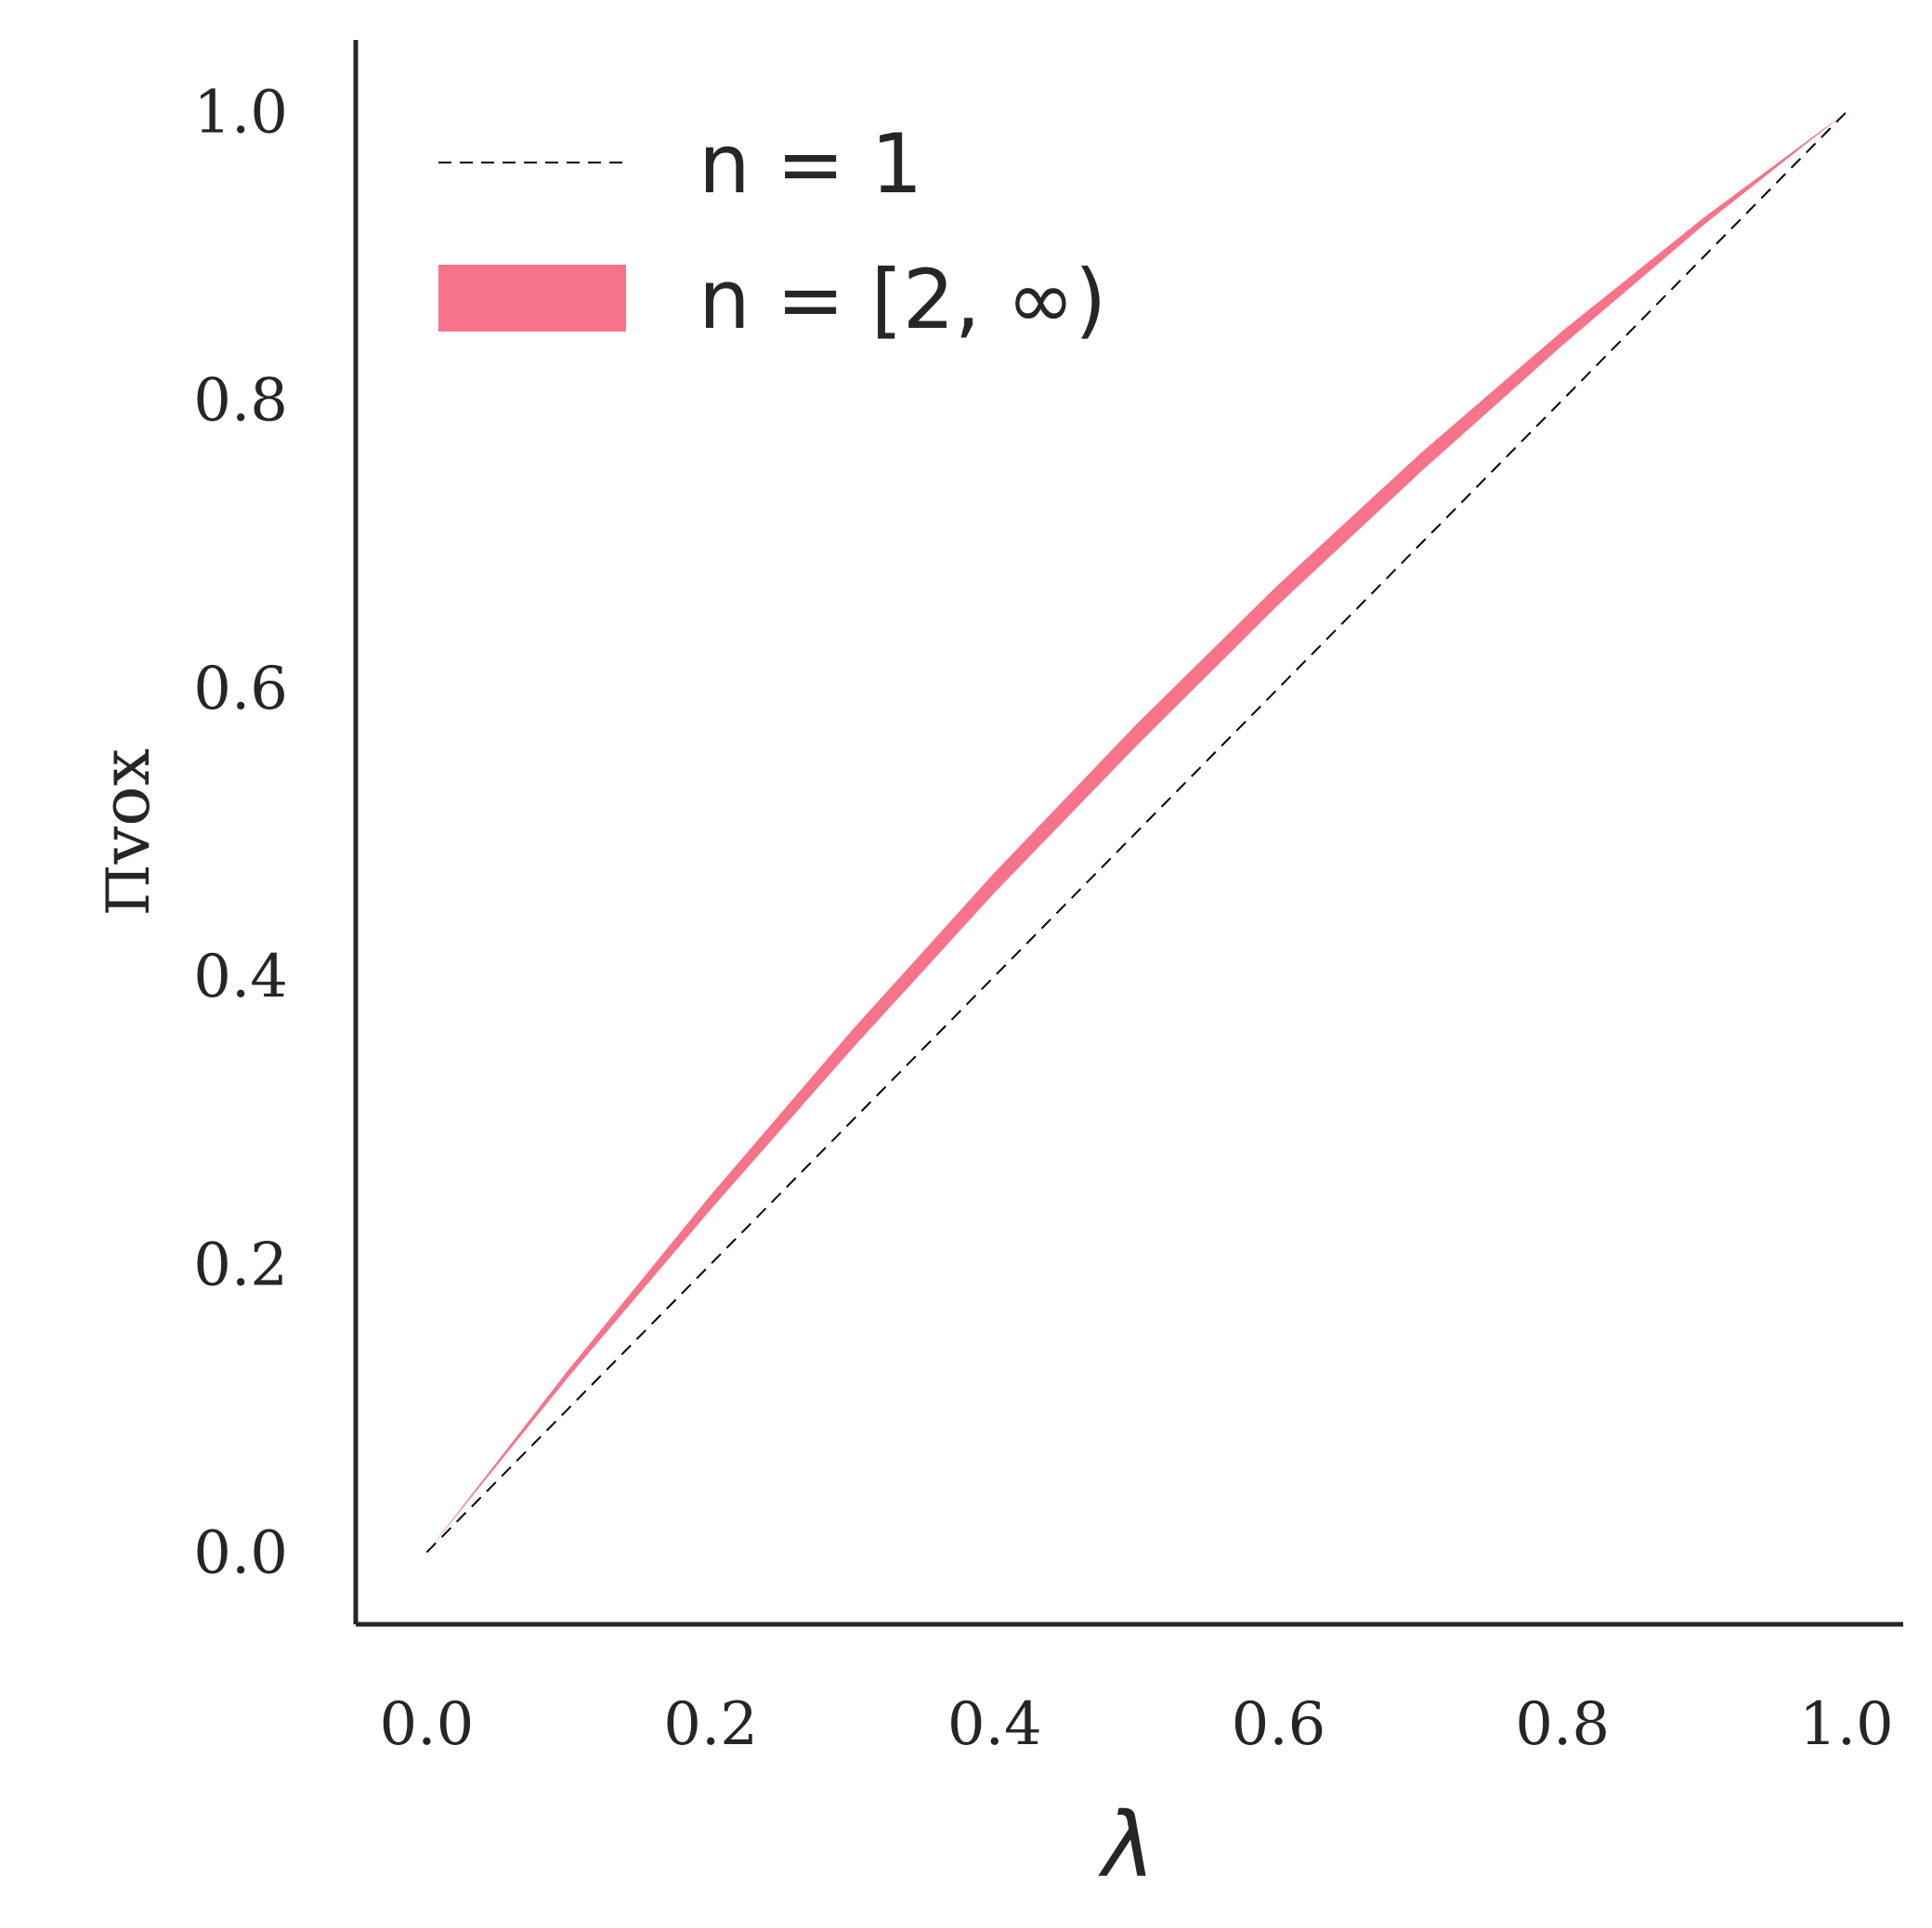 The height and width of the screenshot is (1928, 1932). Describe the element at coordinates (532, 298) in the screenshot. I see `legend-swatch` at that location.